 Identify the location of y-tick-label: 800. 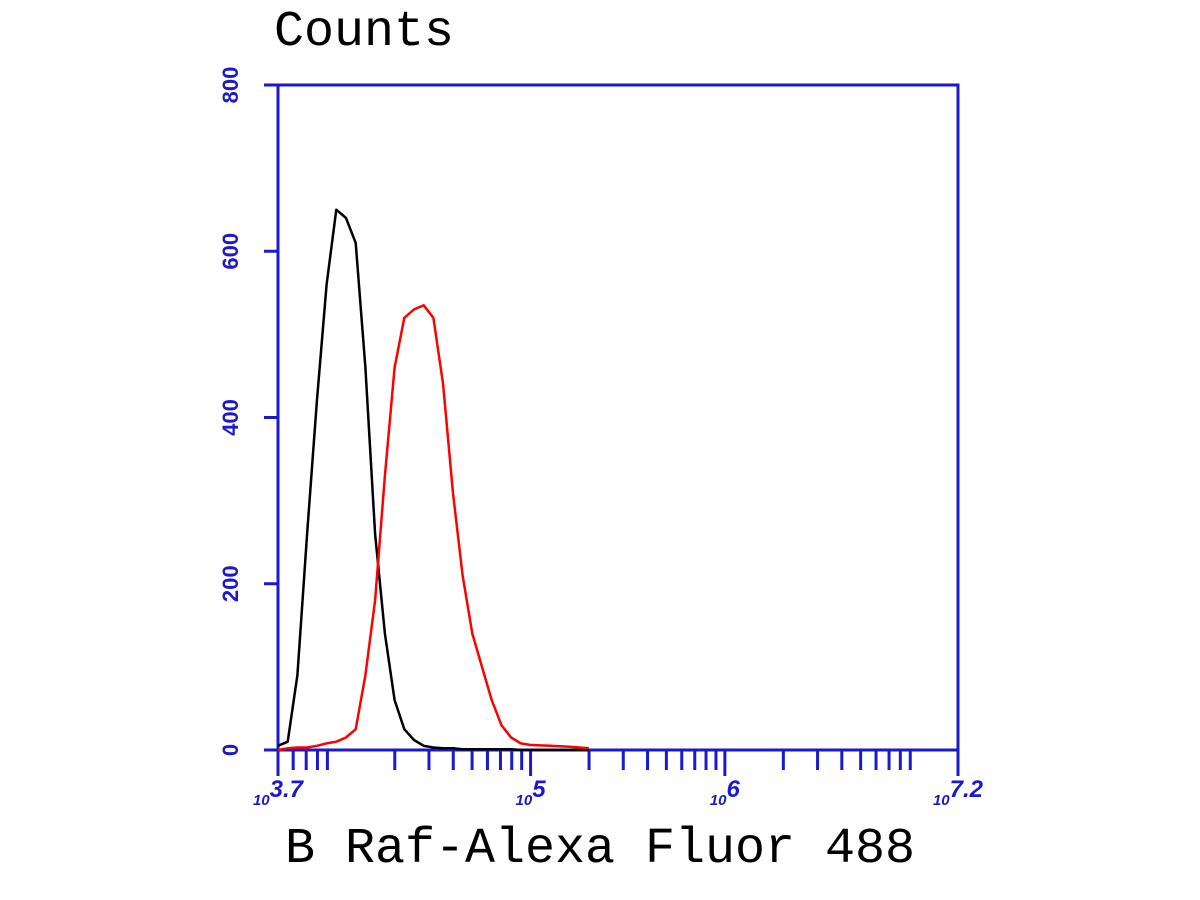
(230, 85).